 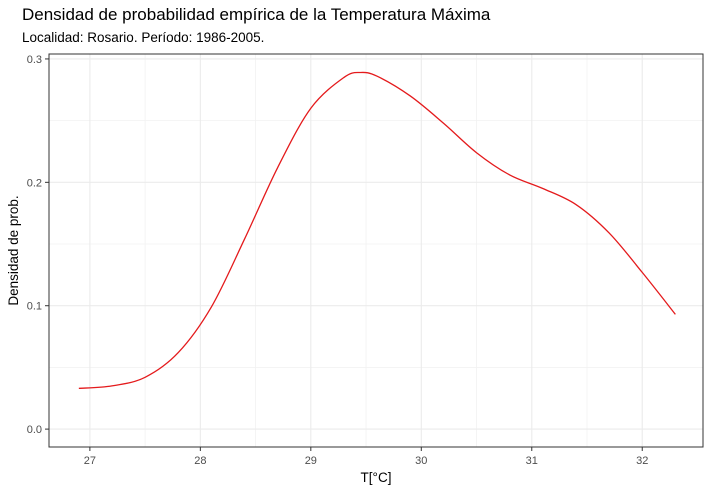 What do you see at coordinates (366, 457) in the screenshot?
I see `x-axis: 27 28 29 30 31 32` at bounding box center [366, 457].